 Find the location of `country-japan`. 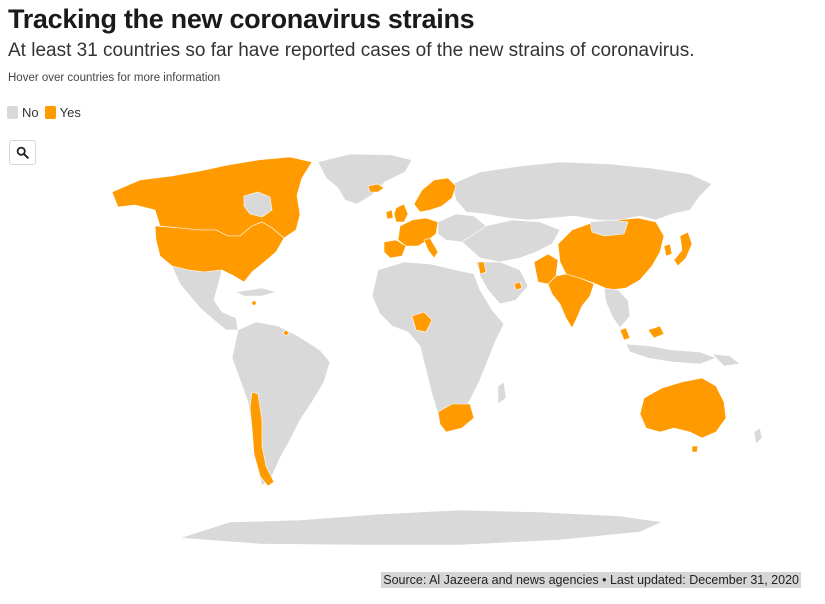

country-japan is located at coordinates (683, 249).